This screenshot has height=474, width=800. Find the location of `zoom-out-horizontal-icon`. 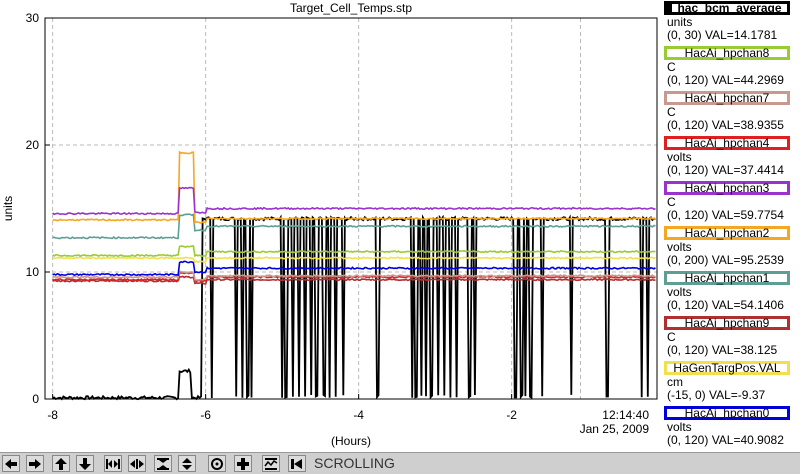

zoom-out-horizontal-icon is located at coordinates (137, 463).